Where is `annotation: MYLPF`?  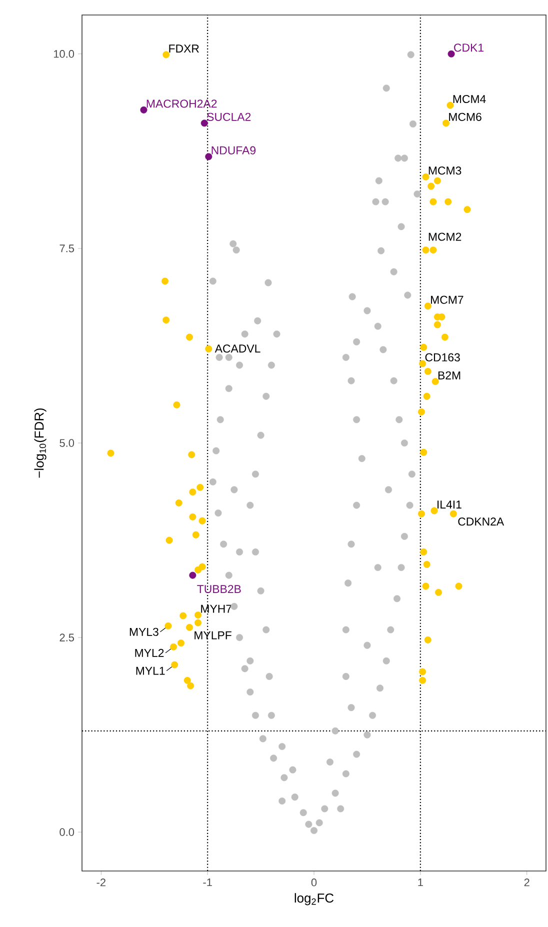
annotation: MYLPF is located at coordinates (213, 635).